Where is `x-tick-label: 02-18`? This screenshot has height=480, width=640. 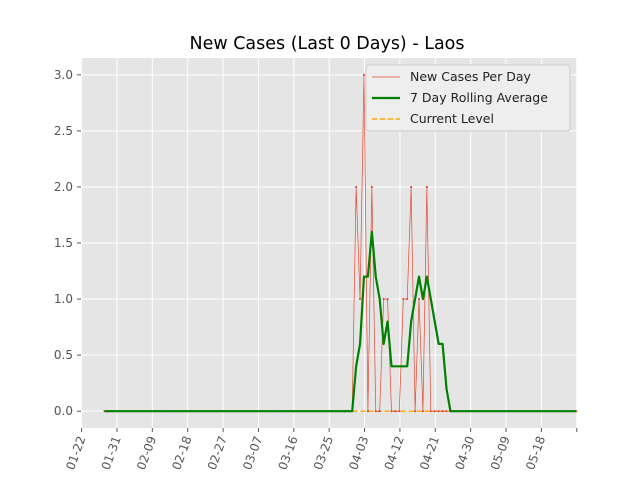
x-tick-label: 02-18 is located at coordinates (181, 453).